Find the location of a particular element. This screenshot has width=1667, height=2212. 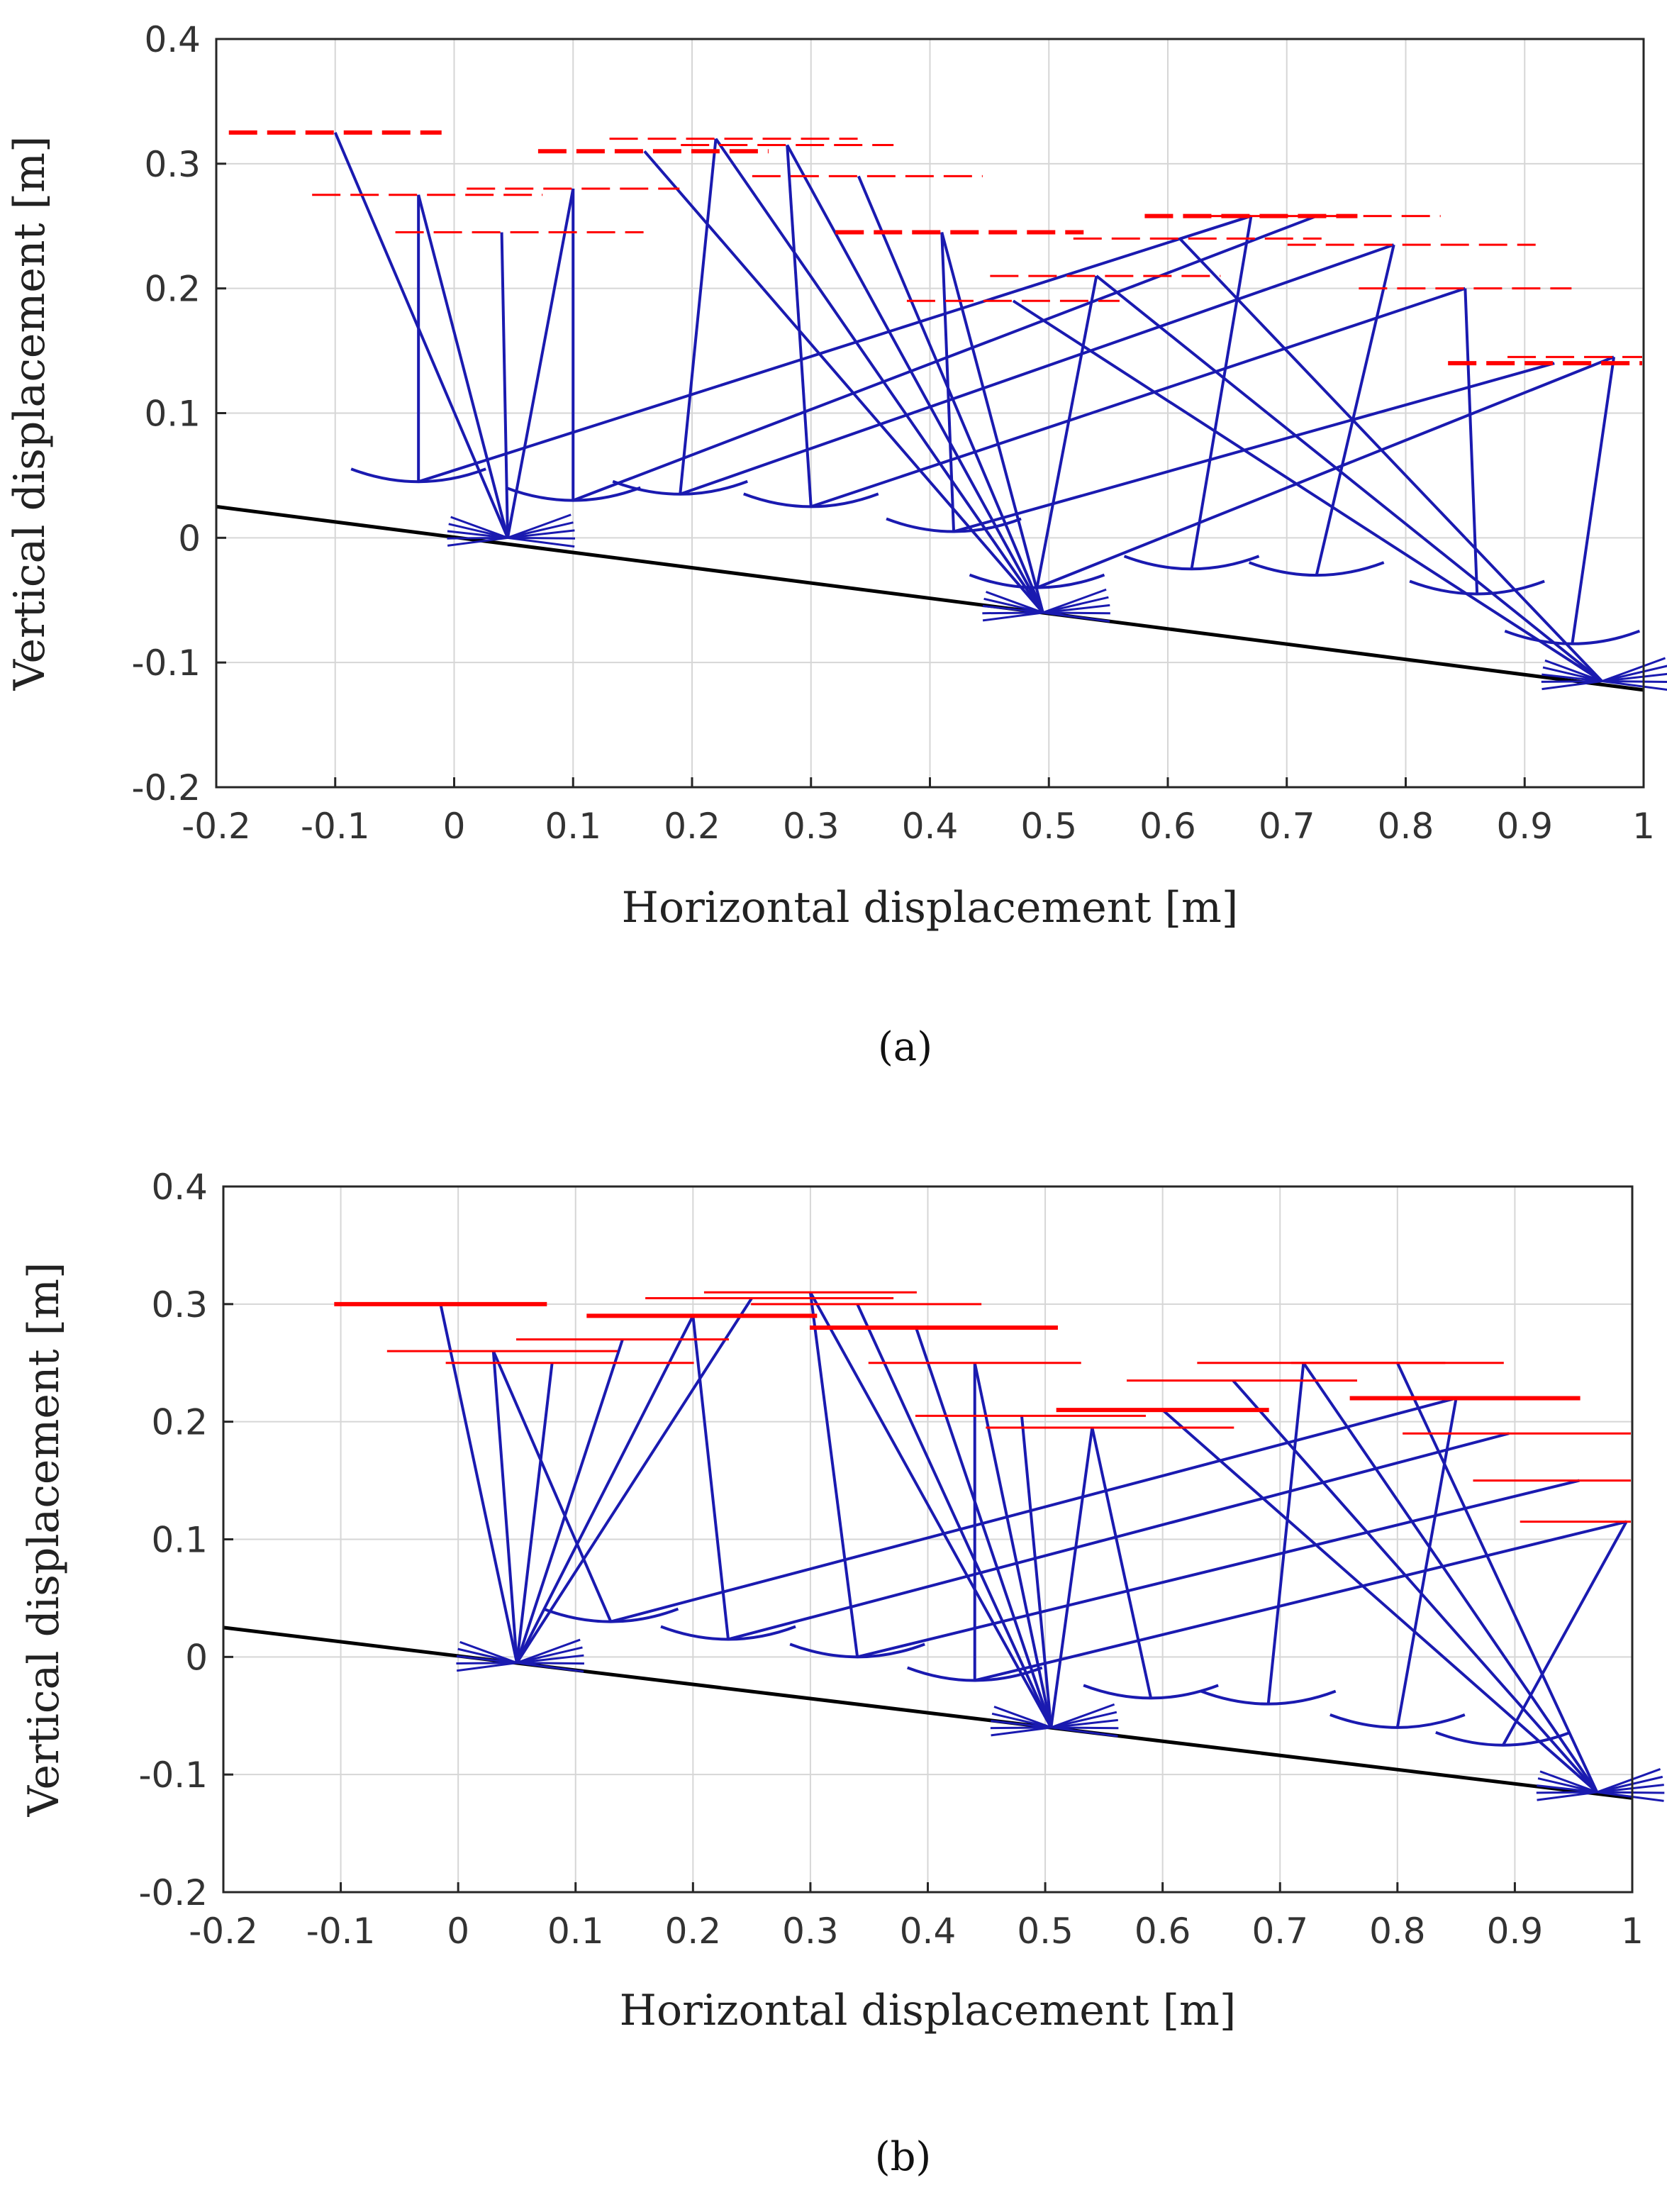

x-tick-label: -0.2 is located at coordinates (223, 1931).